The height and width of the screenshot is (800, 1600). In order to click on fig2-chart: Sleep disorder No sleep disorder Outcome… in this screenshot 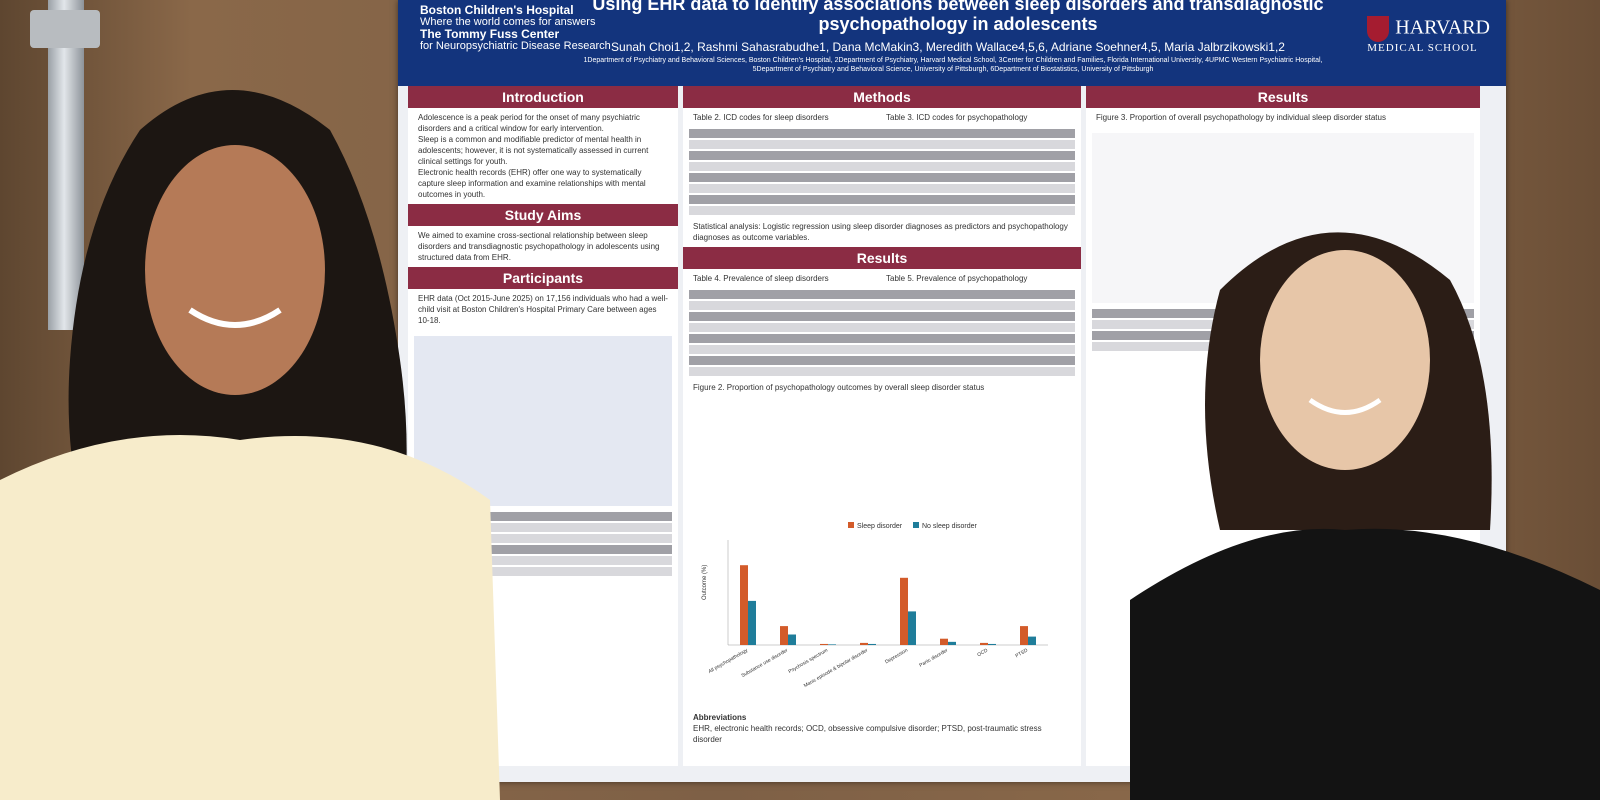, I will do `click(875, 605)`.